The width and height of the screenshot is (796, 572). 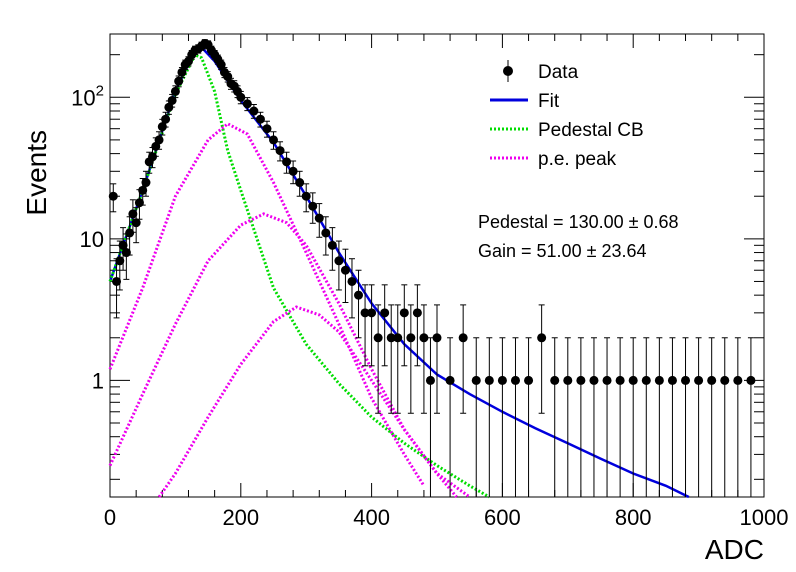 I want to click on legend-label: p.e. peak, so click(x=577, y=159).